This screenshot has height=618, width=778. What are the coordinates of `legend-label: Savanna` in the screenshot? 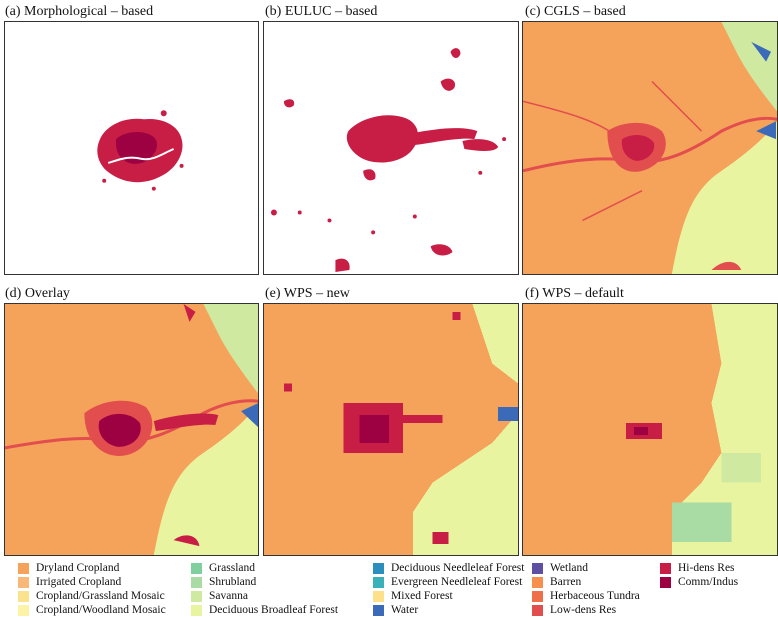 It's located at (228, 596).